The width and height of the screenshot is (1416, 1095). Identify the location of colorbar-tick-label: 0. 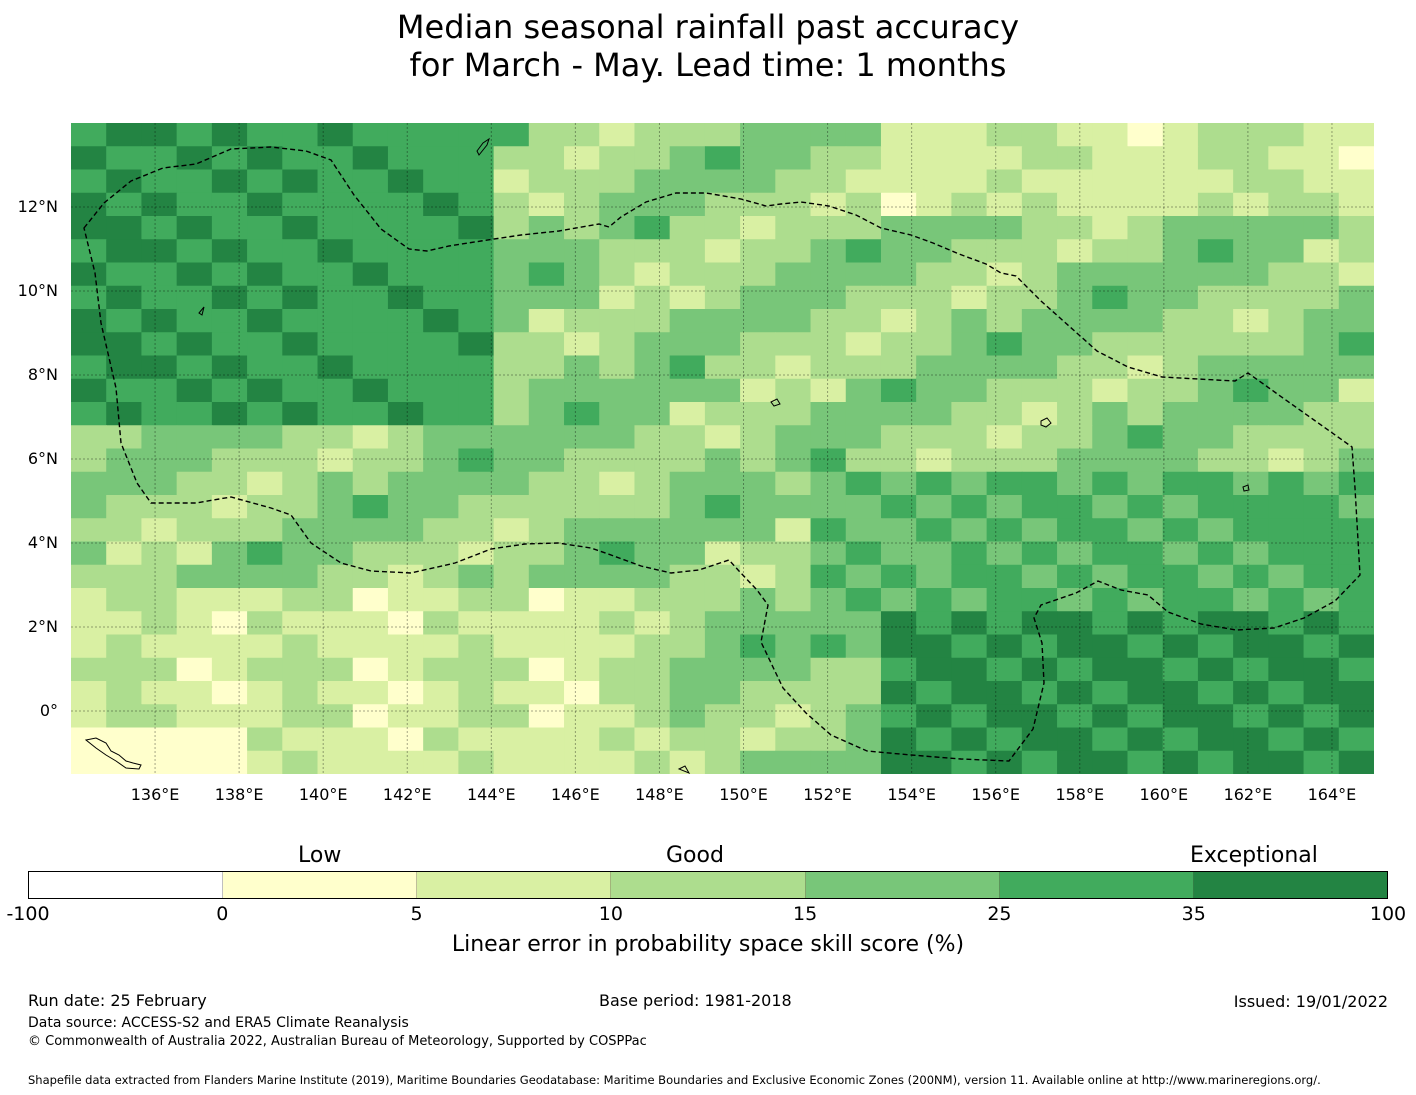
(222, 914).